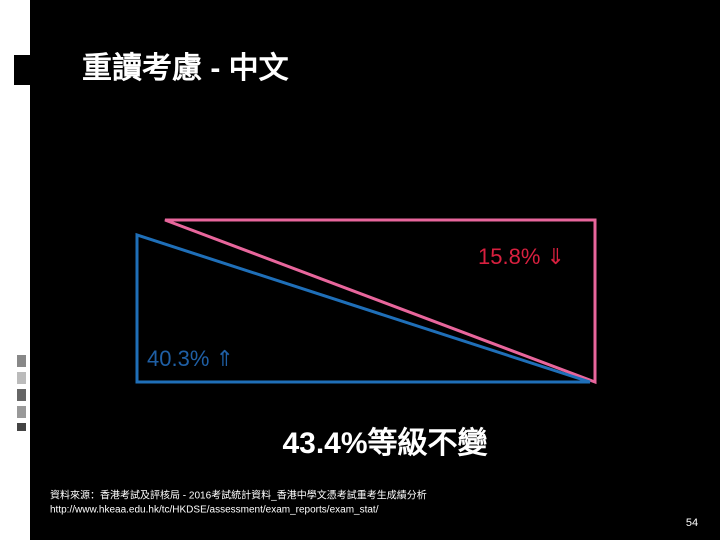  I want to click on page-number: 54, so click(692, 523).